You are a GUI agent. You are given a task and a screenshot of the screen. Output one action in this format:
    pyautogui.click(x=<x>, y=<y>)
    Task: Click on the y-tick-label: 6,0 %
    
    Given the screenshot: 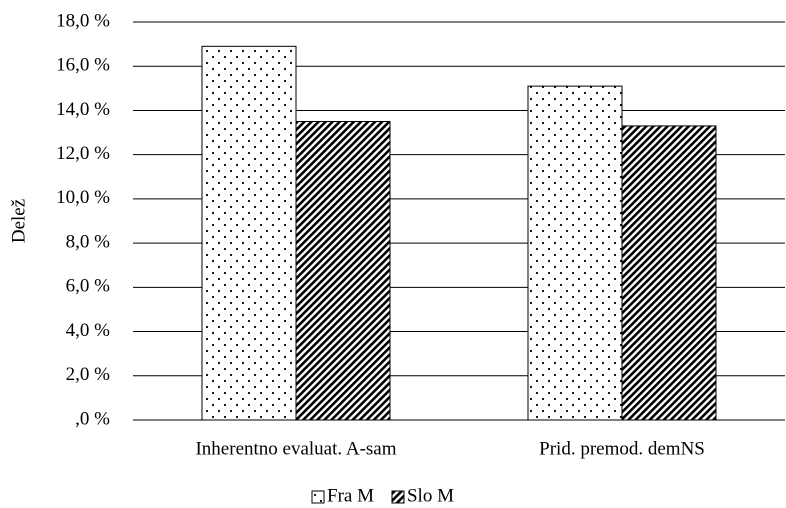 What is the action you would take?
    pyautogui.click(x=88, y=286)
    